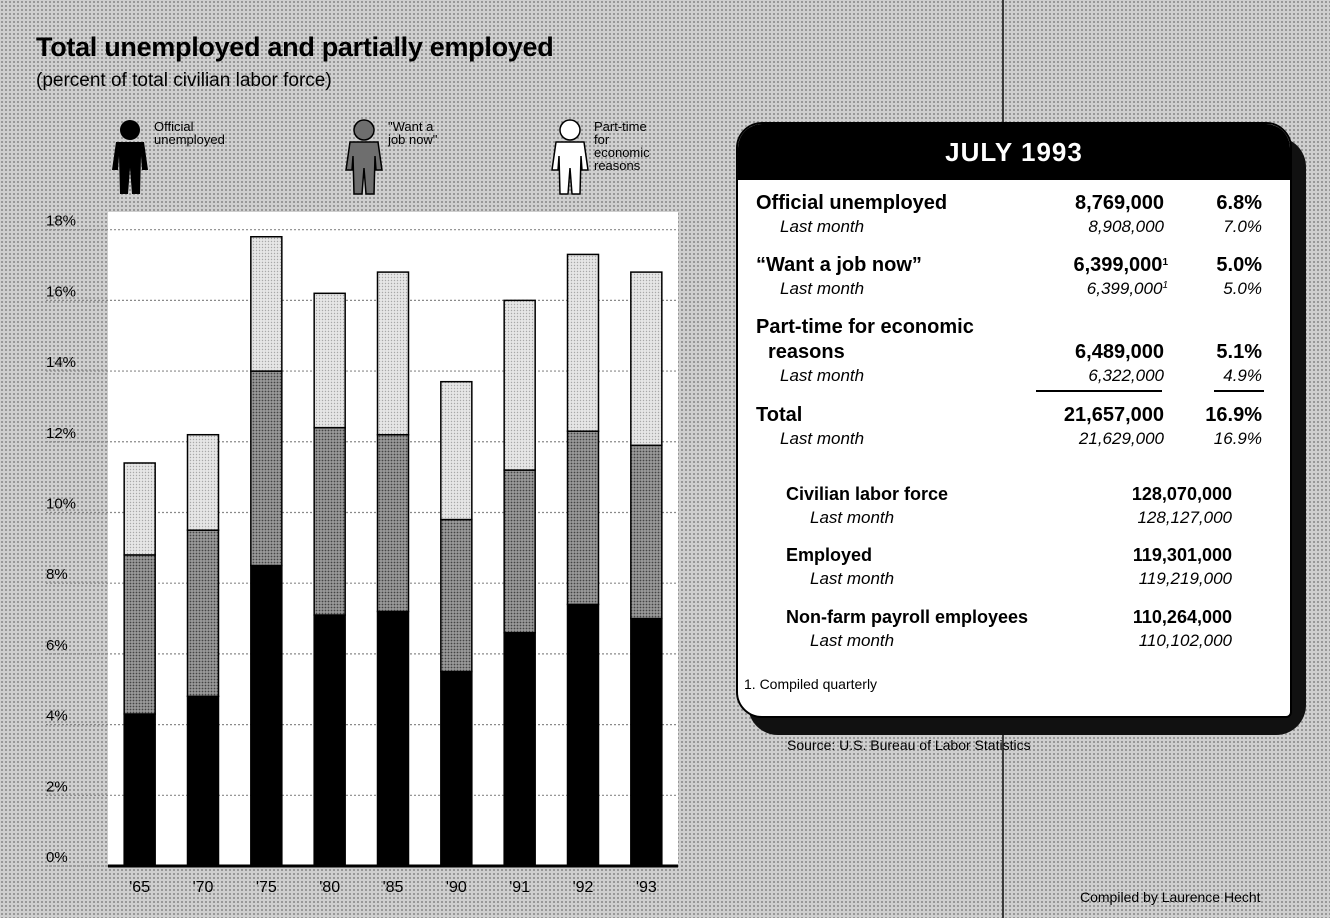 The width and height of the screenshot is (1330, 918). What do you see at coordinates (806, 352) in the screenshot?
I see `row-part-time-label-line2: reasons` at bounding box center [806, 352].